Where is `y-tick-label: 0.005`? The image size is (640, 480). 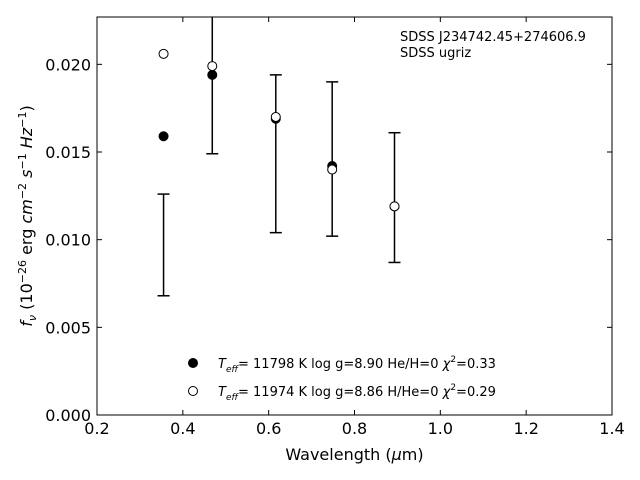
y-tick-label: 0.005 is located at coordinates (68, 327).